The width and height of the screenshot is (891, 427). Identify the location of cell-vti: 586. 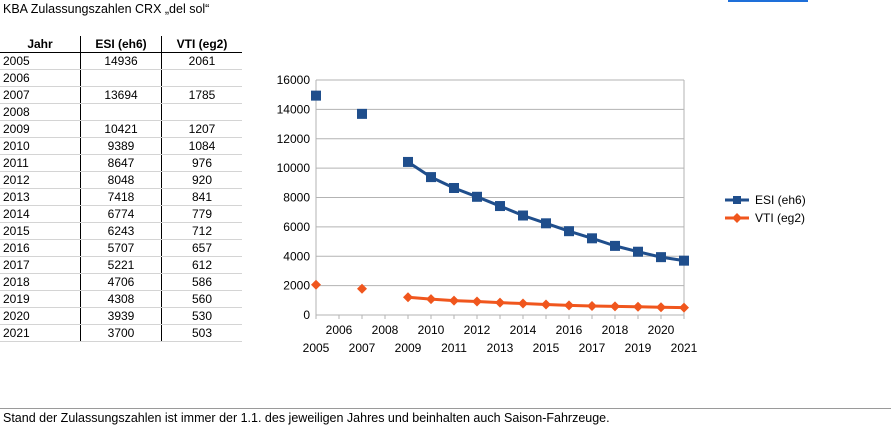
(201, 282).